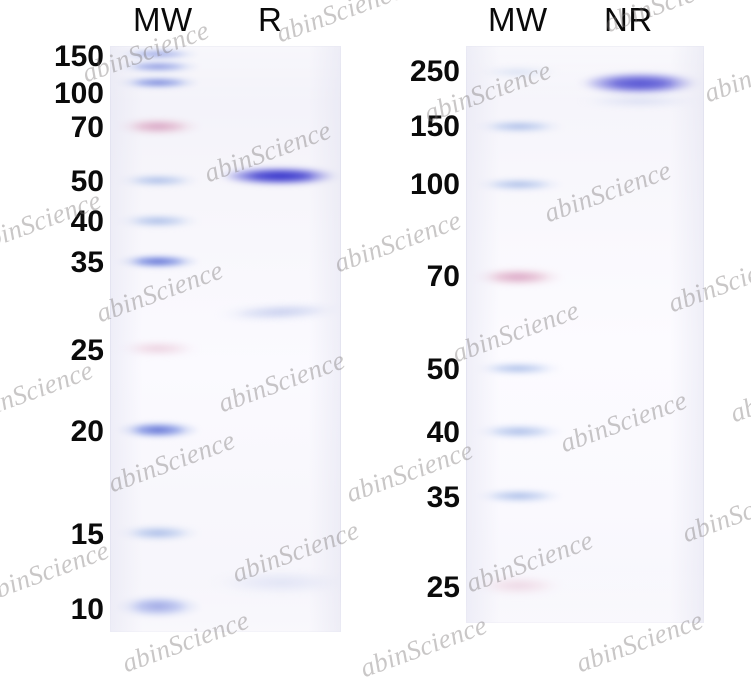 The image size is (751, 684). I want to click on sample-band-r-dyefront, so click(273, 583).